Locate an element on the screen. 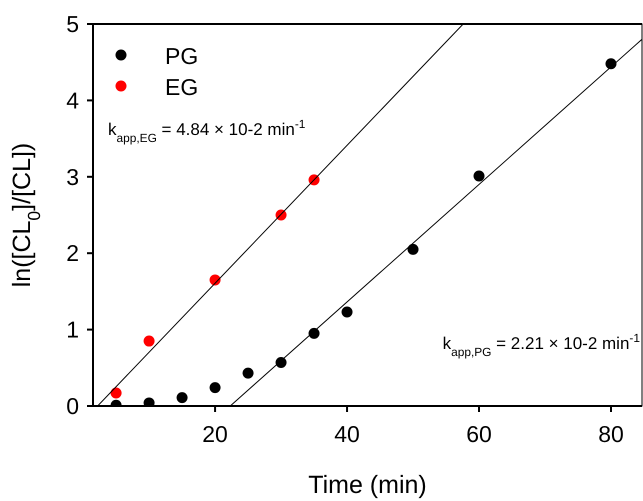  y-tick-label: 3 is located at coordinates (72, 177).